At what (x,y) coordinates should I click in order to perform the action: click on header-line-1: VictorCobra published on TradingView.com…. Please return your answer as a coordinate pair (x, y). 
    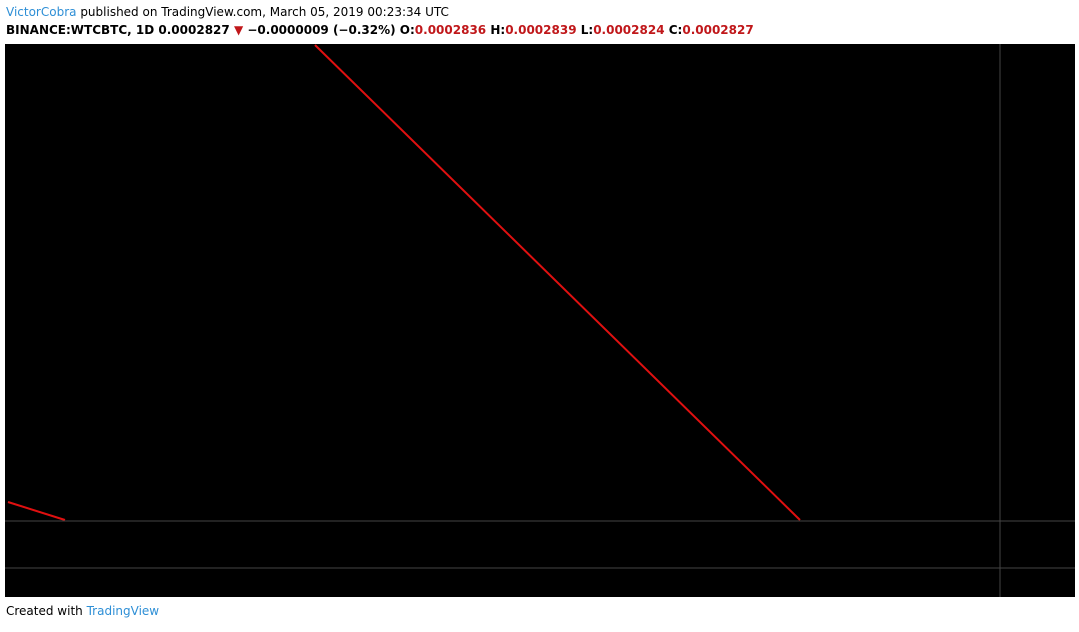
    Looking at the image, I should click on (380, 12).